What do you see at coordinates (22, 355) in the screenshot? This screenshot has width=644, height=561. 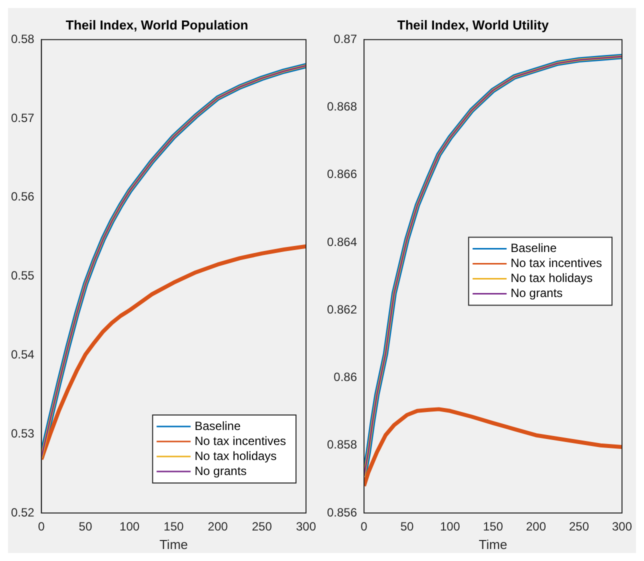 I see `y-tick-label: 0.54` at bounding box center [22, 355].